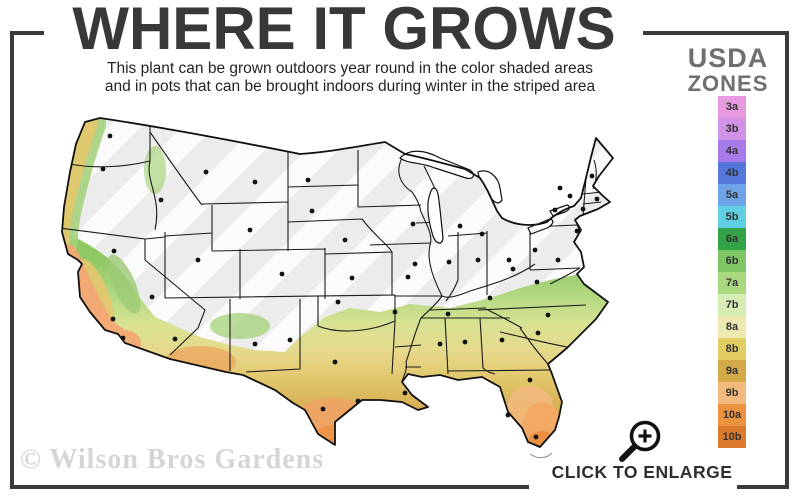  Describe the element at coordinates (728, 58) in the screenshot. I see `legend-title-line-1: USDA` at that location.